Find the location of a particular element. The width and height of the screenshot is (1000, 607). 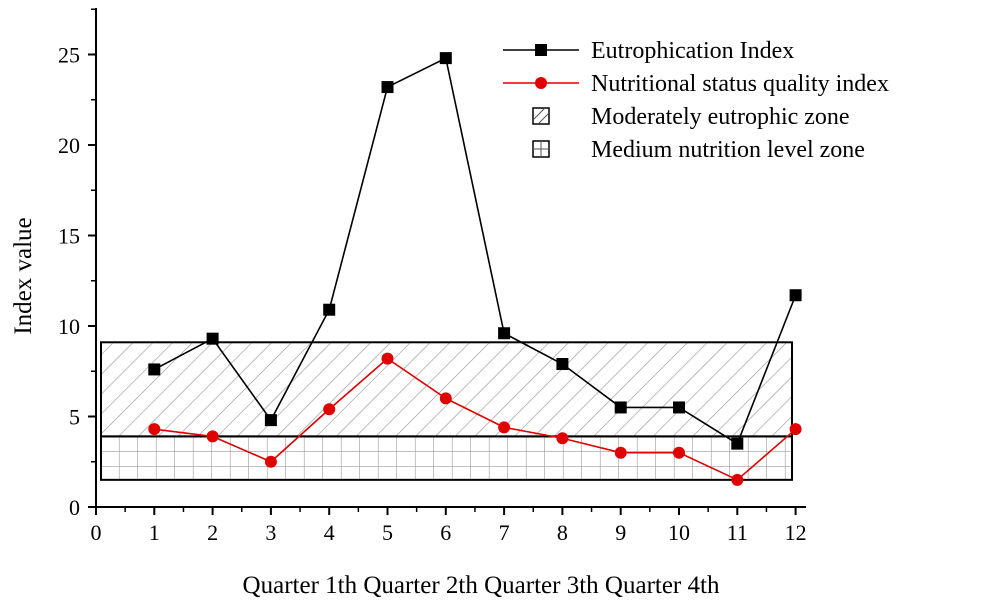

x-tick-label: 8 is located at coordinates (562, 532).